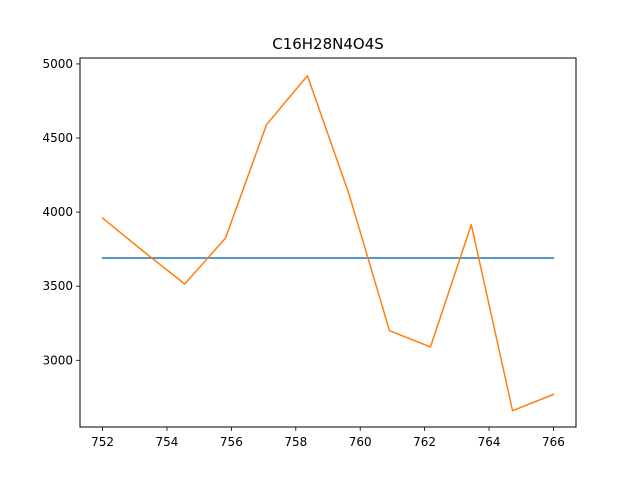 The image size is (640, 480). Describe the element at coordinates (57, 212) in the screenshot. I see `y-tick-label: 4000` at that location.